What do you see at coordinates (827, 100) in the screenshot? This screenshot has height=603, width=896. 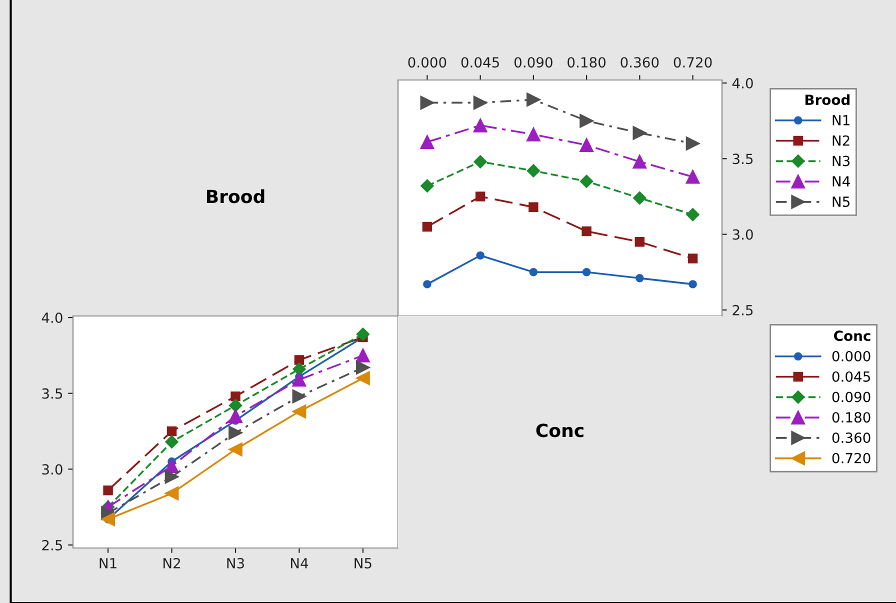 I see `legend-title: Brood` at bounding box center [827, 100].